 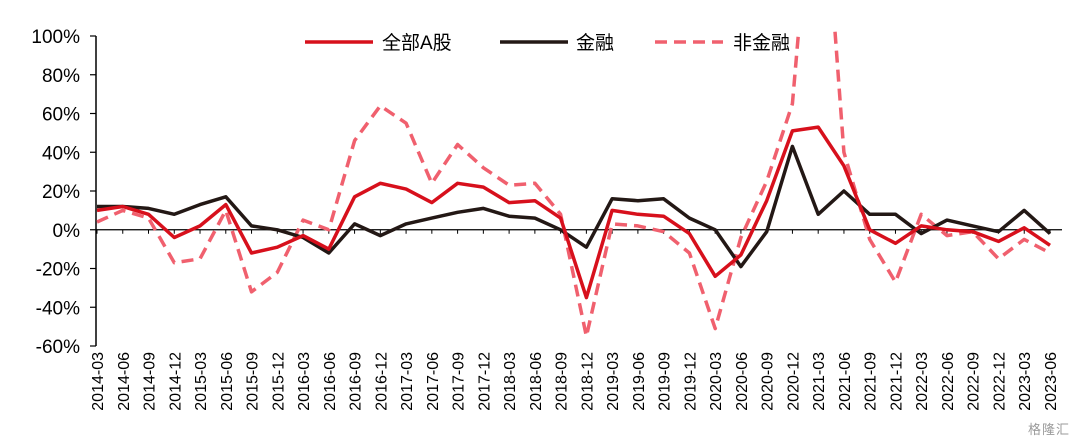 What do you see at coordinates (742, 381) in the screenshot?
I see `x-tick-label: 2020-06` at bounding box center [742, 381].